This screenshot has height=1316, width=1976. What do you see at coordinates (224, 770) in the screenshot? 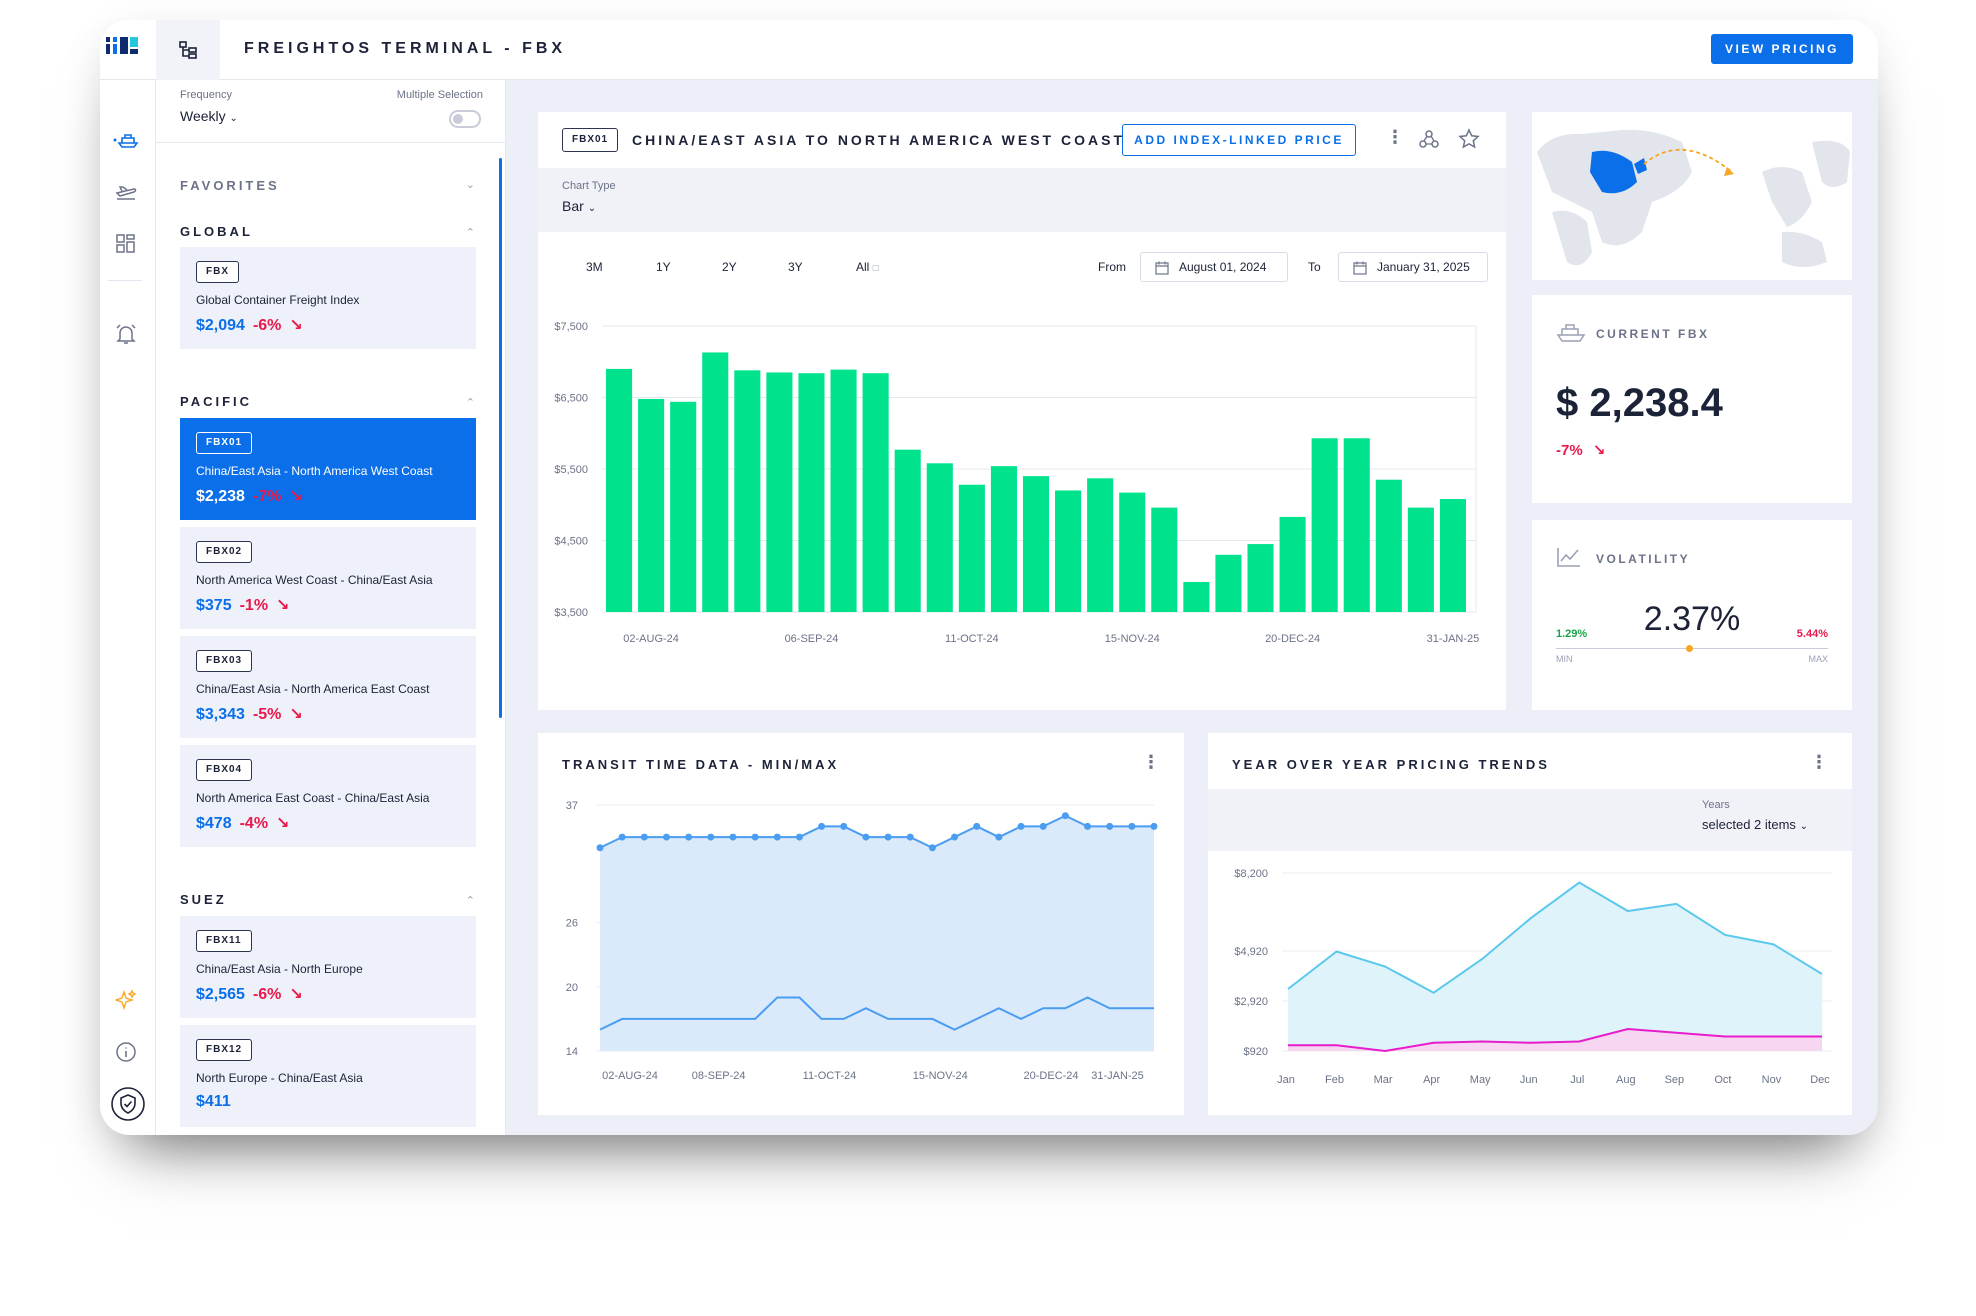
I see `index-code-badge: FBX04` at bounding box center [224, 770].